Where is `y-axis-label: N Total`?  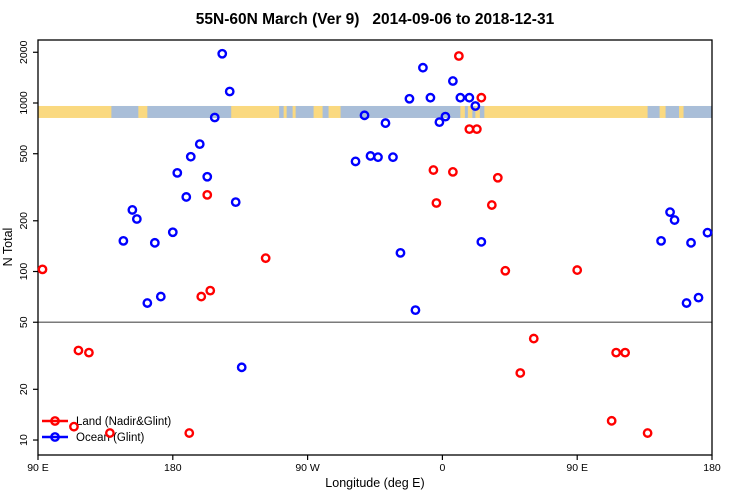 y-axis-label: N Total is located at coordinates (8, 247).